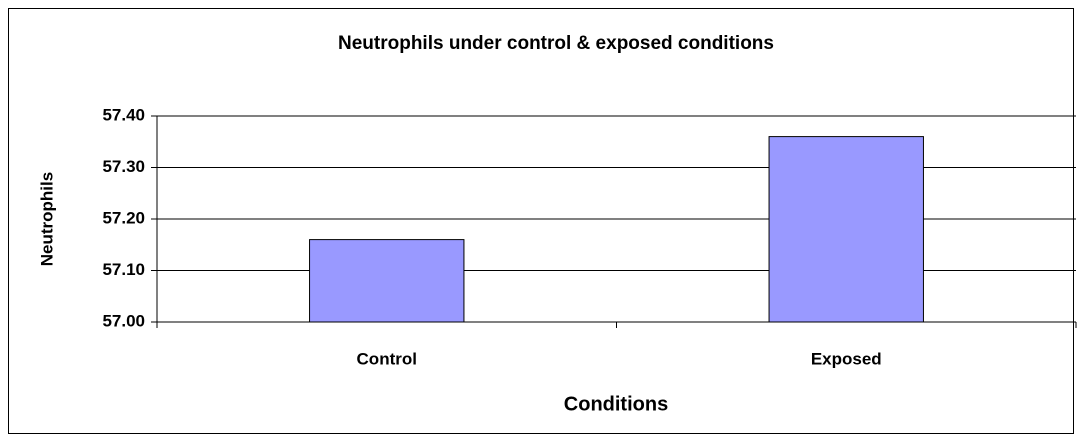 This screenshot has height=442, width=1082. Describe the element at coordinates (123, 166) in the screenshot. I see `y-tick-label: 57.30` at that location.